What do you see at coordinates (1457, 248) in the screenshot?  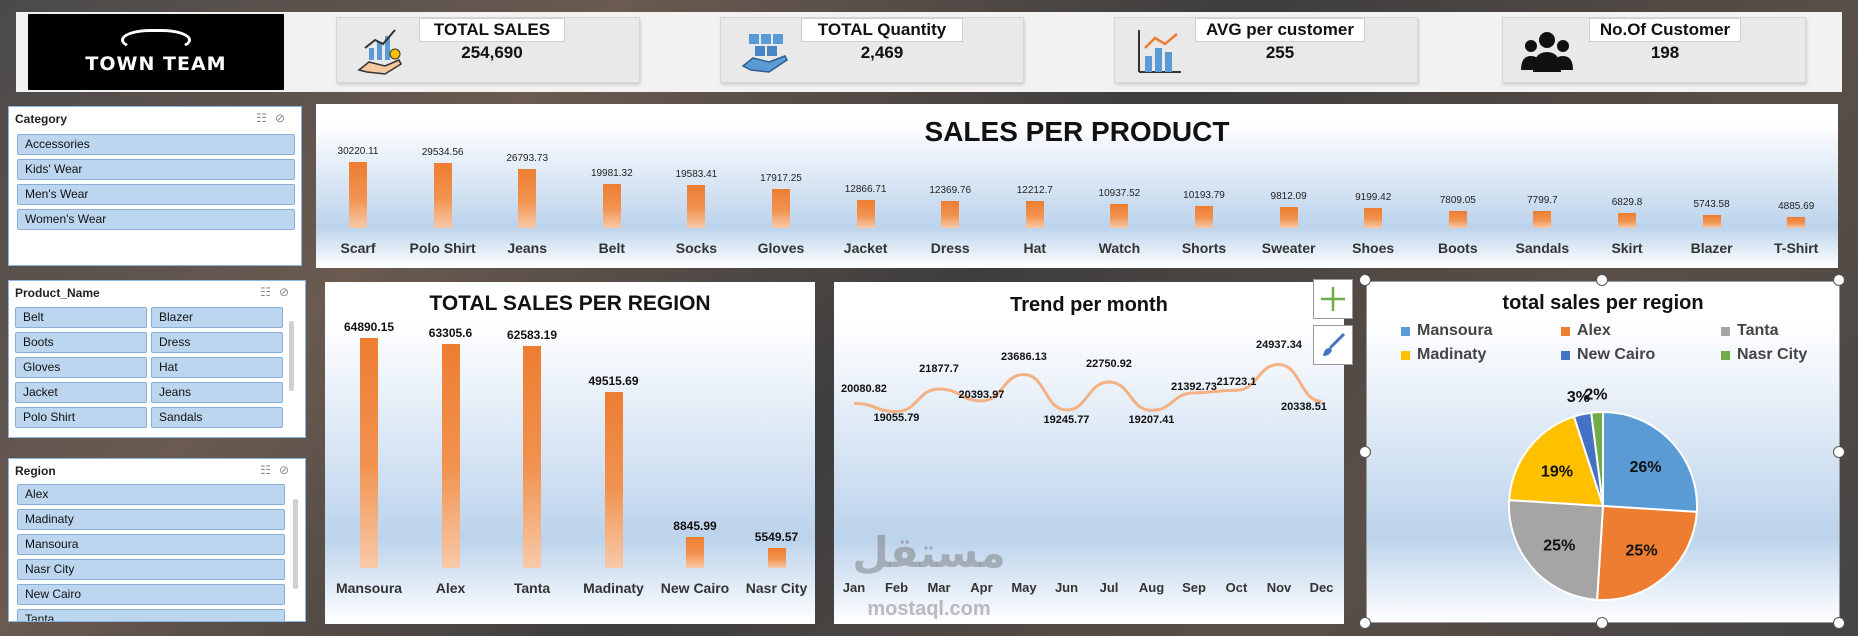 I see `product-category-label: Boots` at bounding box center [1457, 248].